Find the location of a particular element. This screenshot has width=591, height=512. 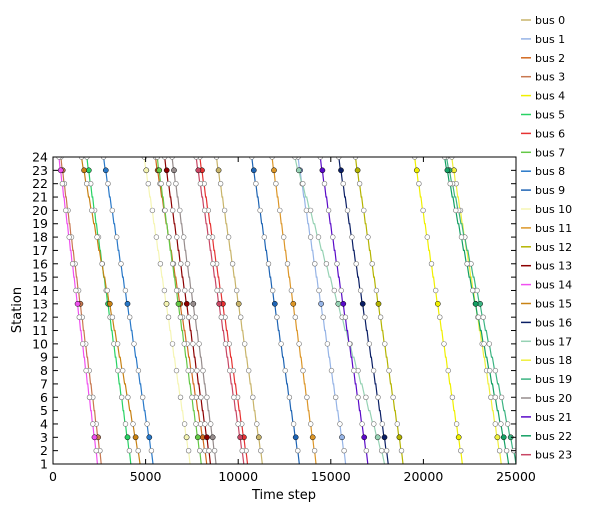

legend-label: bus 4 is located at coordinates (550, 96).